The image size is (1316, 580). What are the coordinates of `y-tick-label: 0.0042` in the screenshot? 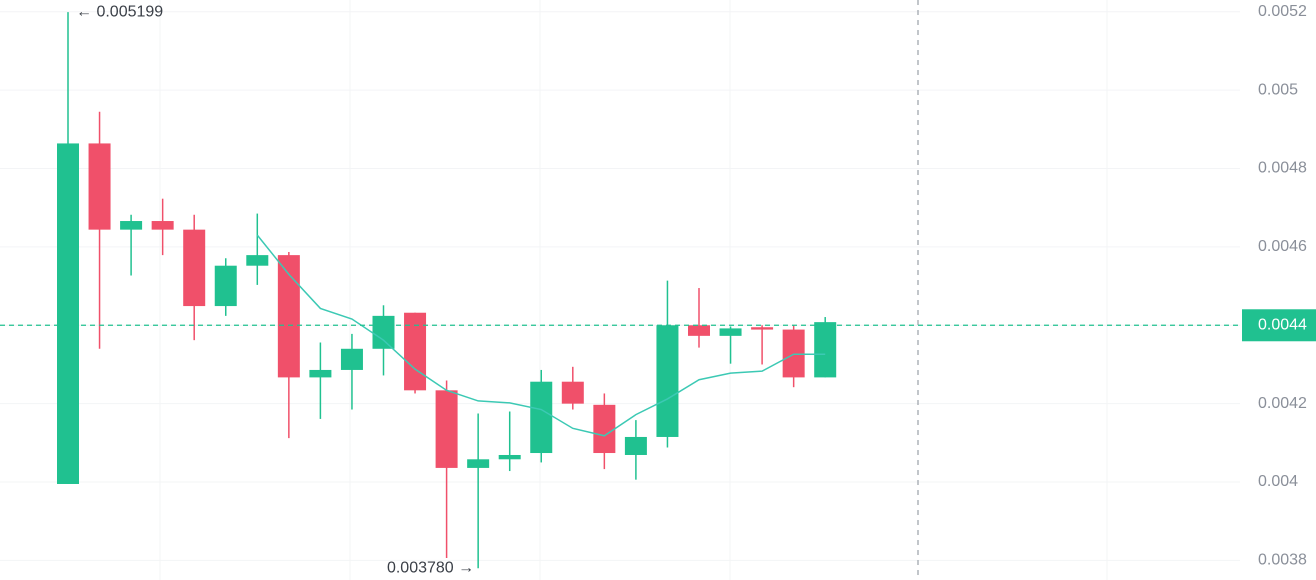 It's located at (1282, 403).